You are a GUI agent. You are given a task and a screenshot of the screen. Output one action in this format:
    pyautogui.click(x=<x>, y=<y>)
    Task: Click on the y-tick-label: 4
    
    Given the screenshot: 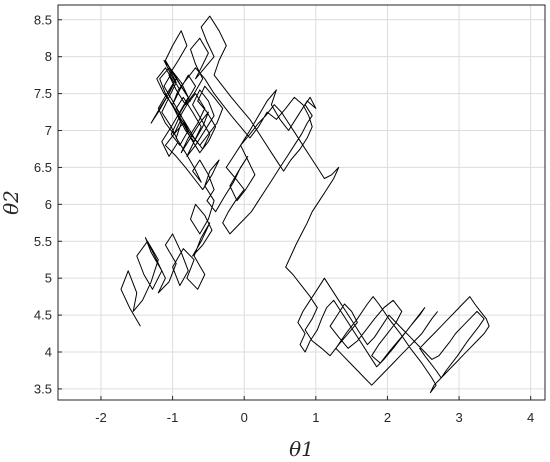 What is the action you would take?
    pyautogui.click(x=48, y=352)
    